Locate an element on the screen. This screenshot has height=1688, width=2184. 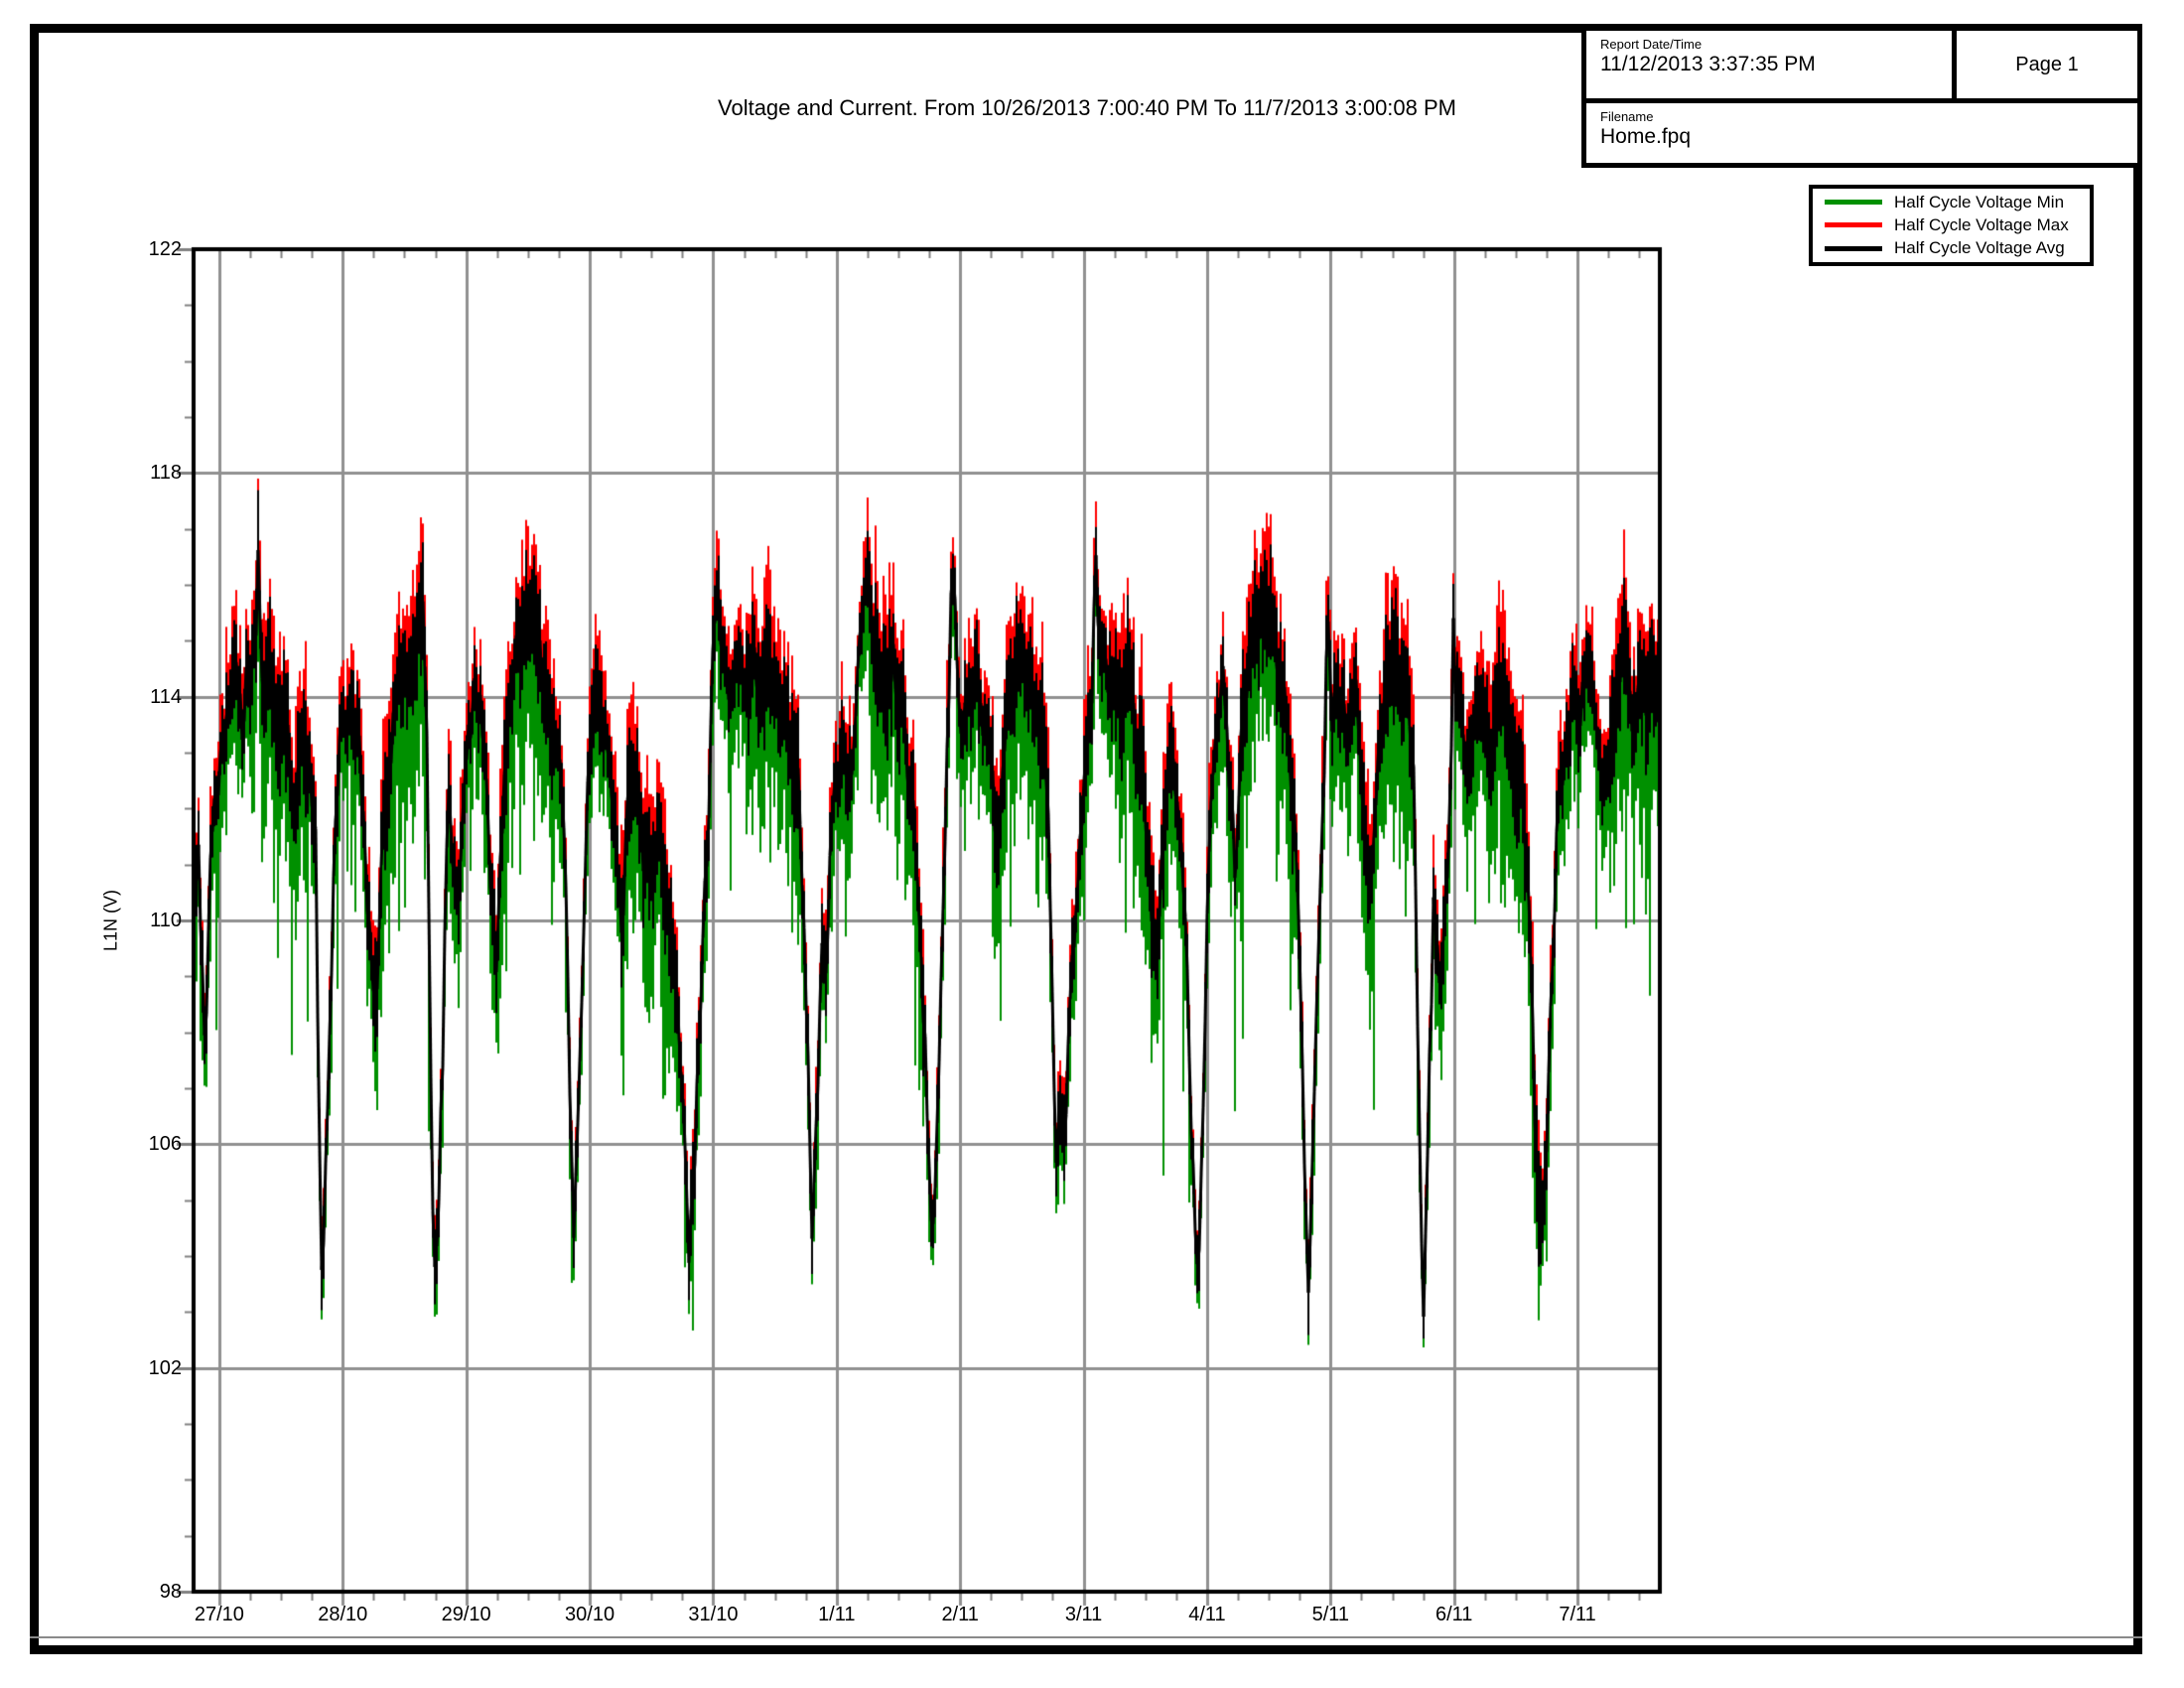
x-tick-label: 30/10 is located at coordinates (590, 1614).